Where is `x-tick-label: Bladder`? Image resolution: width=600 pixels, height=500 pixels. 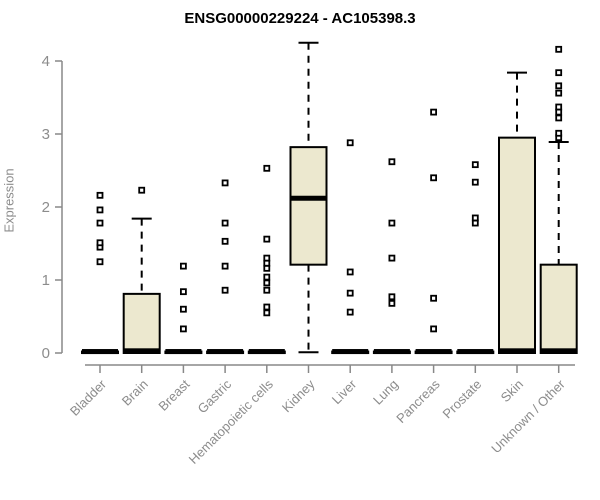
x-tick-label: Bladder is located at coordinates (88, 397).